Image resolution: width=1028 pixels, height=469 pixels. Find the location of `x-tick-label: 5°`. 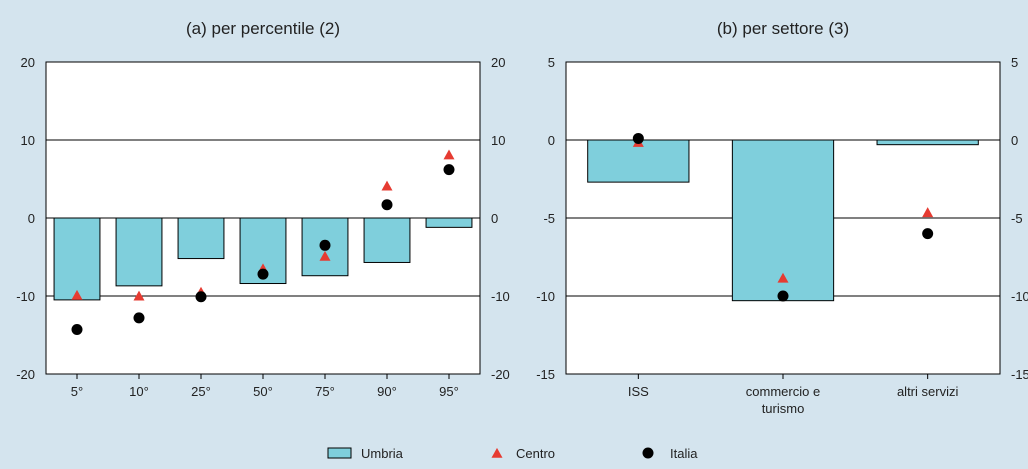

x-tick-label: 5° is located at coordinates (77, 391).